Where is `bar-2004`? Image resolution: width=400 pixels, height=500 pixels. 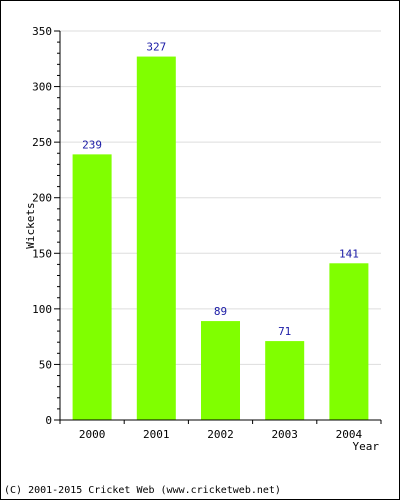 bar-2004 is located at coordinates (349, 341).